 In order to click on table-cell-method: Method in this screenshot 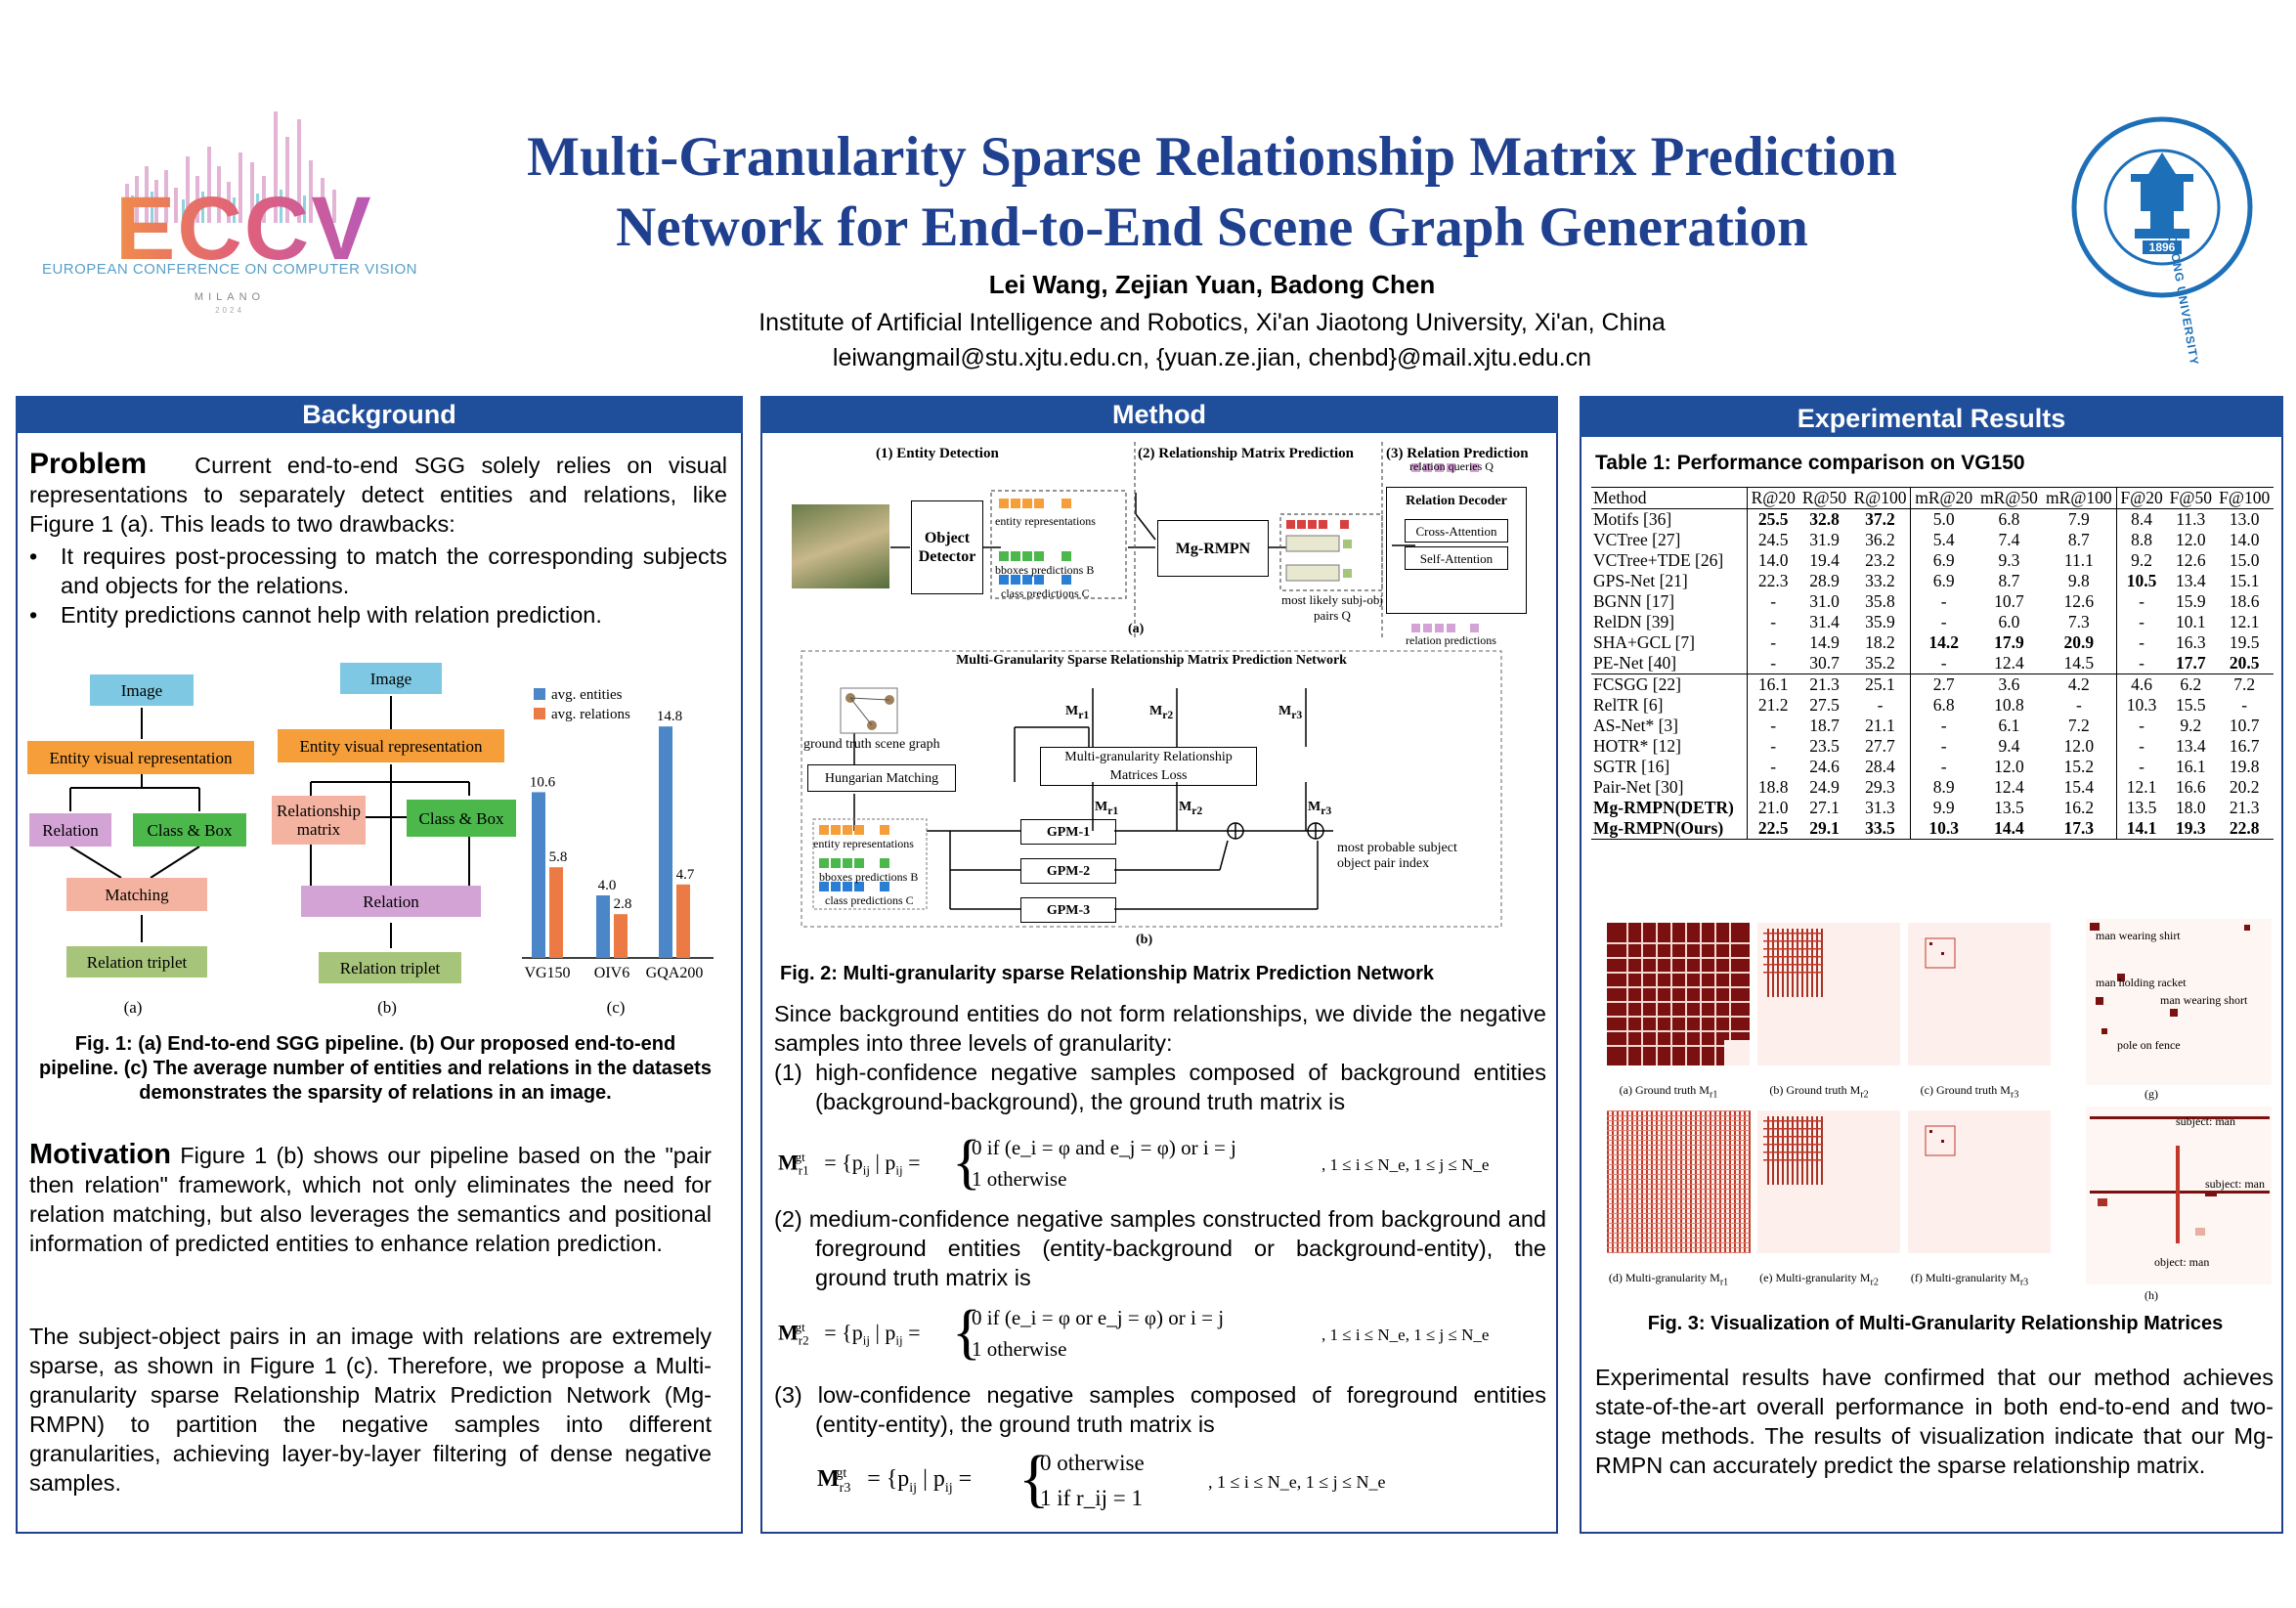, I will do `click(1669, 498)`.